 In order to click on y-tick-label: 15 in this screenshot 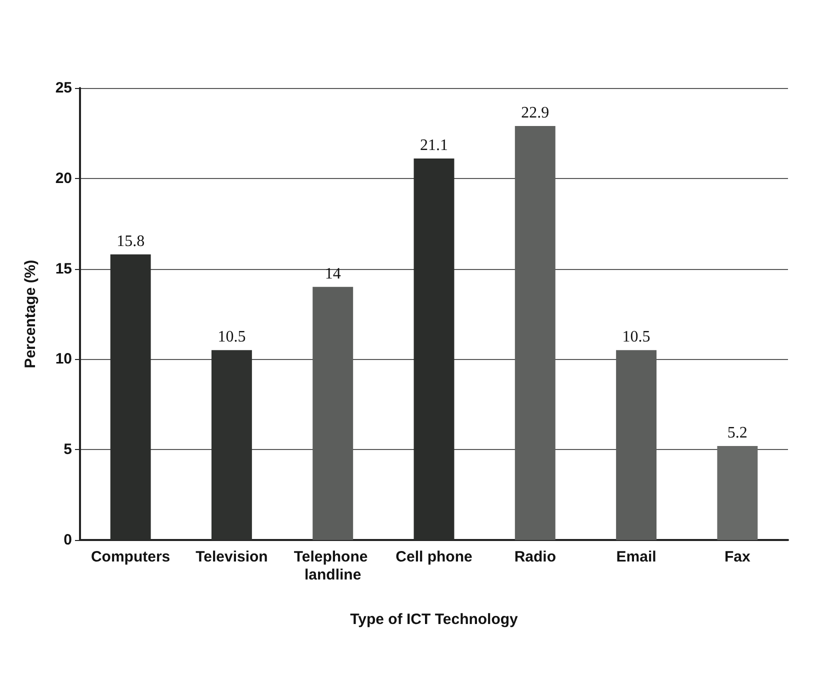, I will do `click(63, 269)`.